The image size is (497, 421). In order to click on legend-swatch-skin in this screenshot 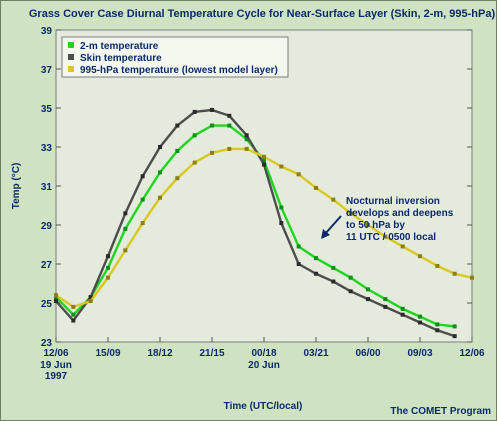, I will do `click(71, 57)`.